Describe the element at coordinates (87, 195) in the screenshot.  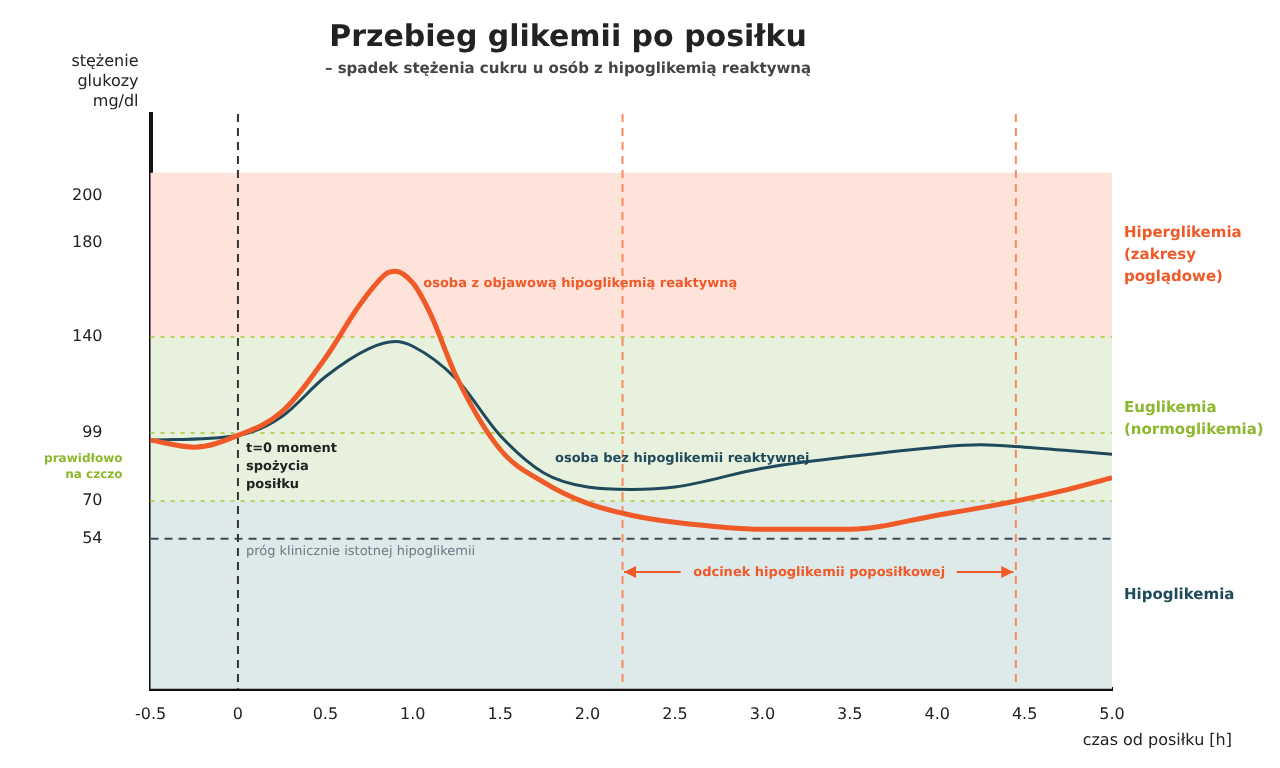
I see `y-tick-label: 200` at that location.